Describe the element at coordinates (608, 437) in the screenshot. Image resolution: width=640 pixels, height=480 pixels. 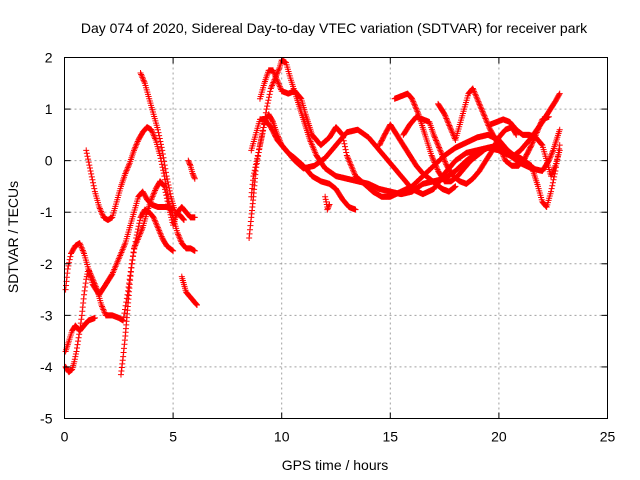
I see `x-tick-label: 25` at that location.